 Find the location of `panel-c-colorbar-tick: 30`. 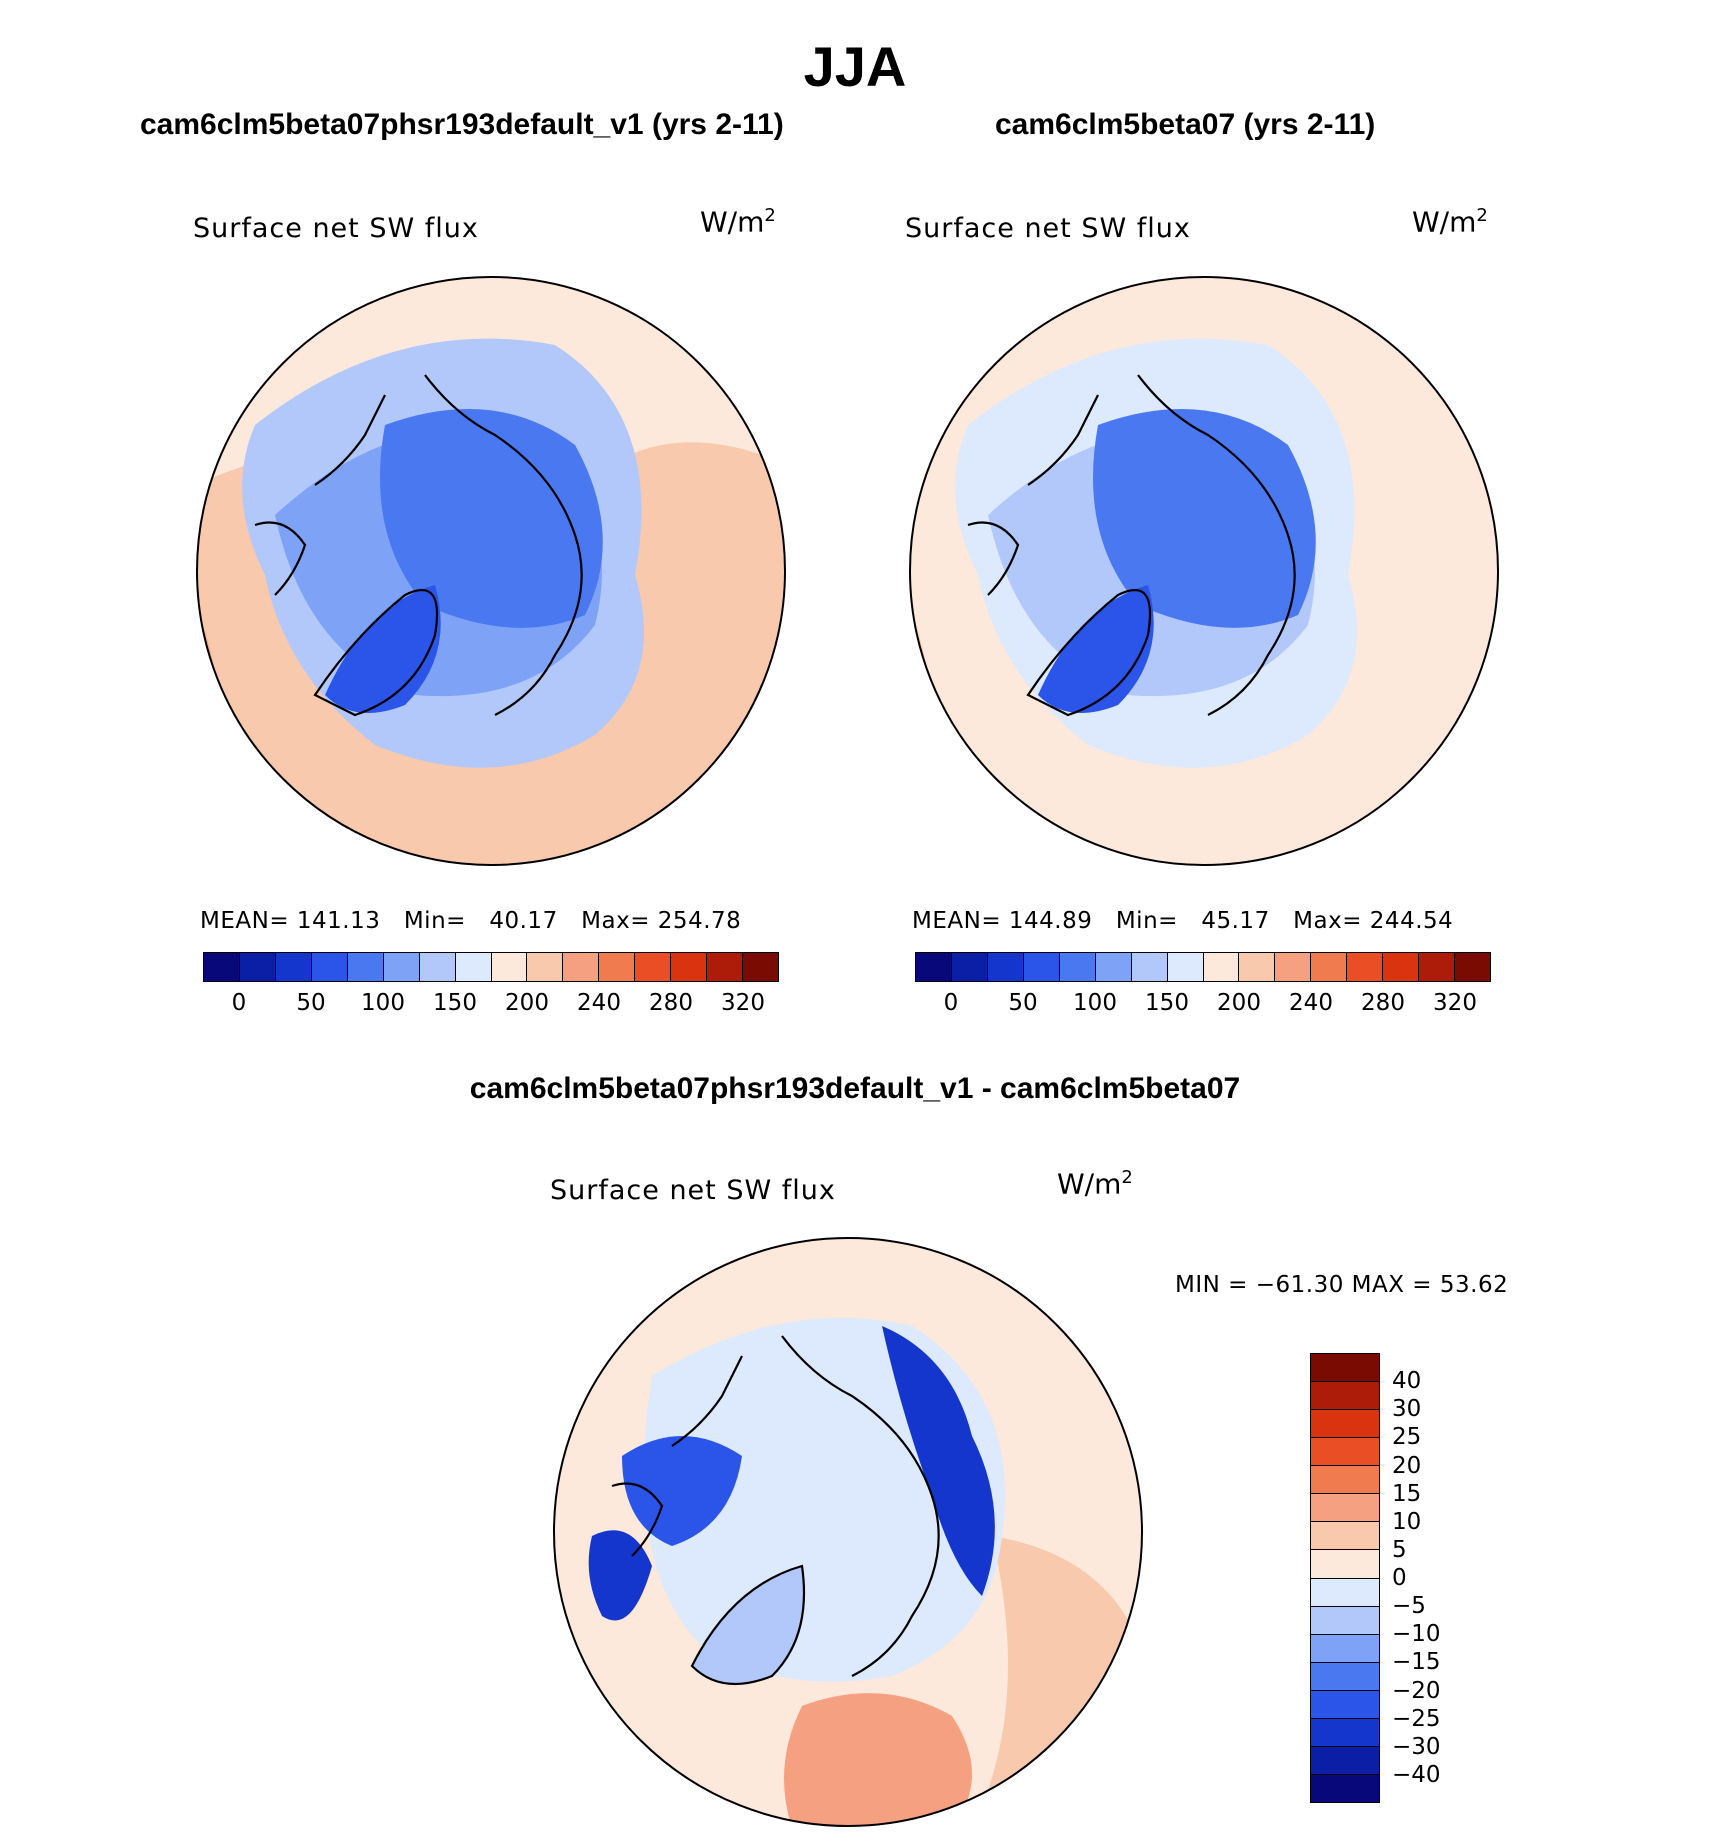

panel-c-colorbar-tick: 30 is located at coordinates (1407, 1409).